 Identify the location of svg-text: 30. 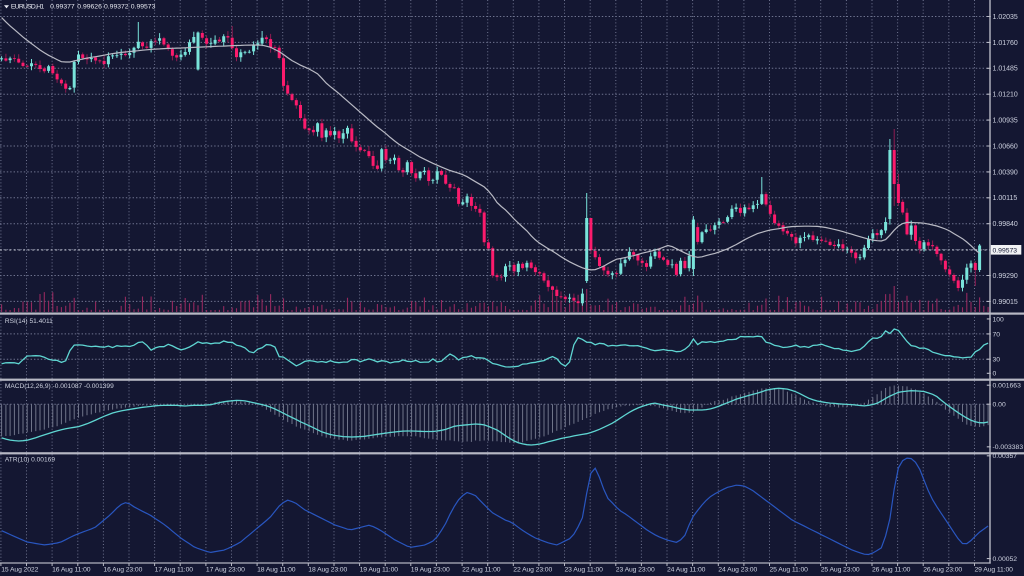
(997, 360).